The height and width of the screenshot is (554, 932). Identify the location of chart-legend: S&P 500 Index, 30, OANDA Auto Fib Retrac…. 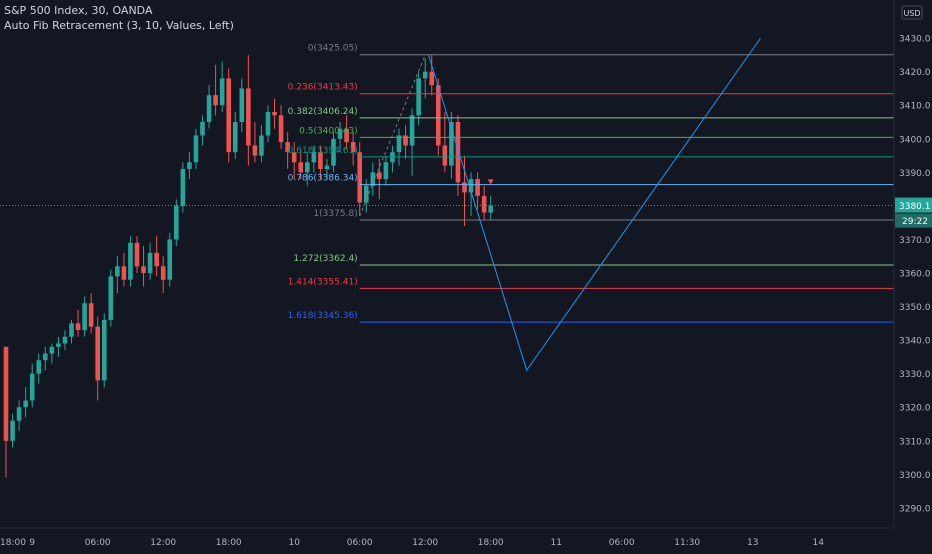
(119, 18).